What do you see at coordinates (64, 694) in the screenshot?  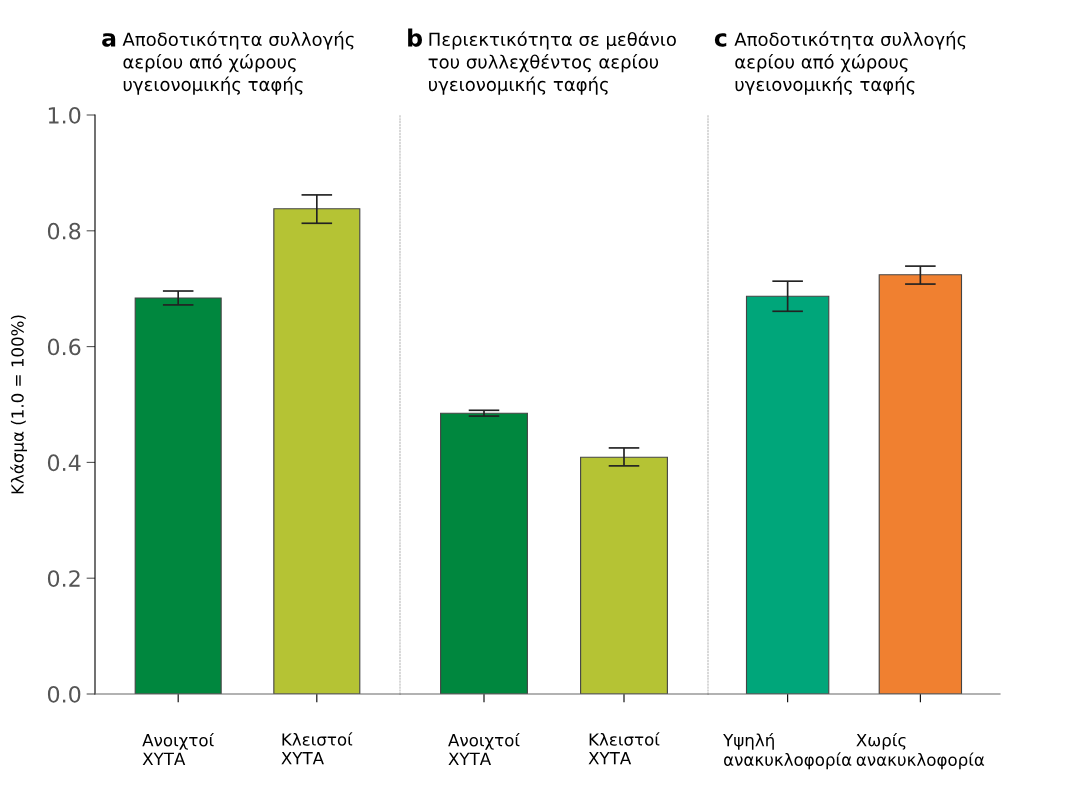 I see `y-tick-label: 0.0` at bounding box center [64, 694].